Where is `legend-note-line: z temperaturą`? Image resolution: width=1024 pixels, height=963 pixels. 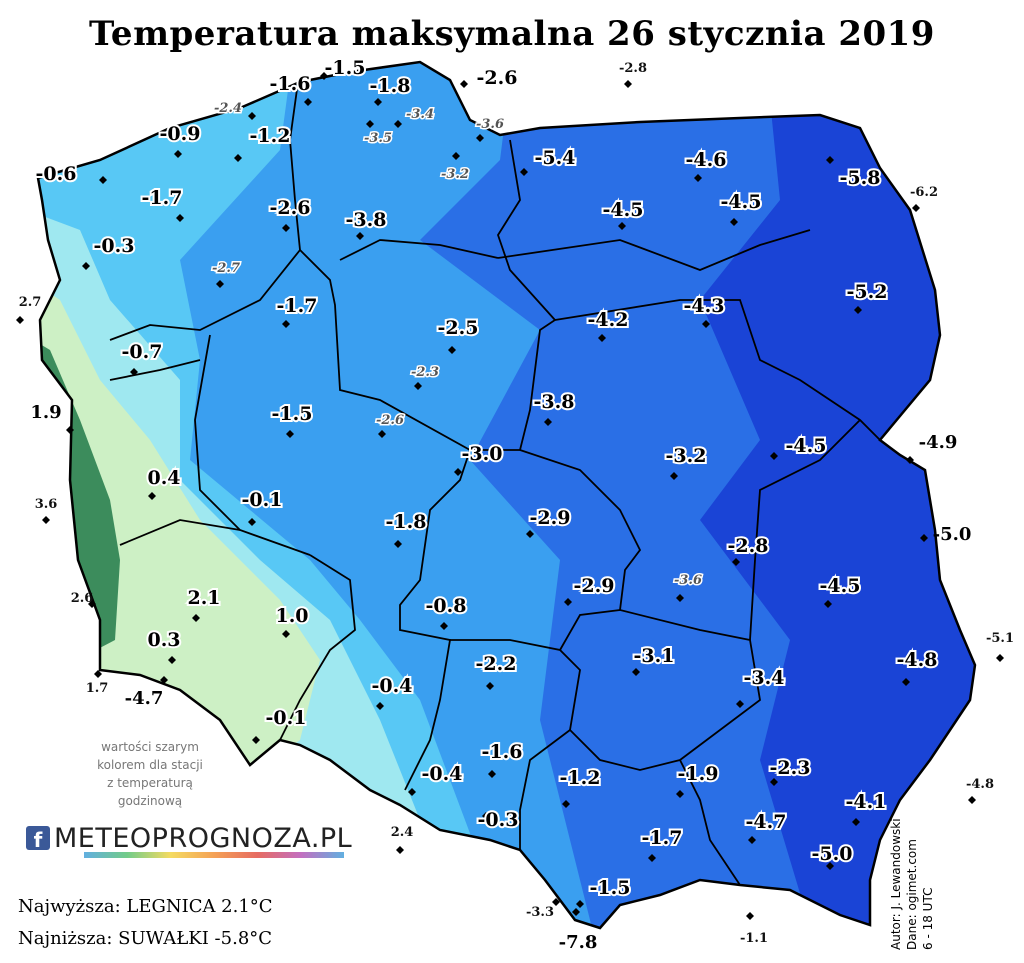 legend-note-line: z temperaturą is located at coordinates (150, 783).